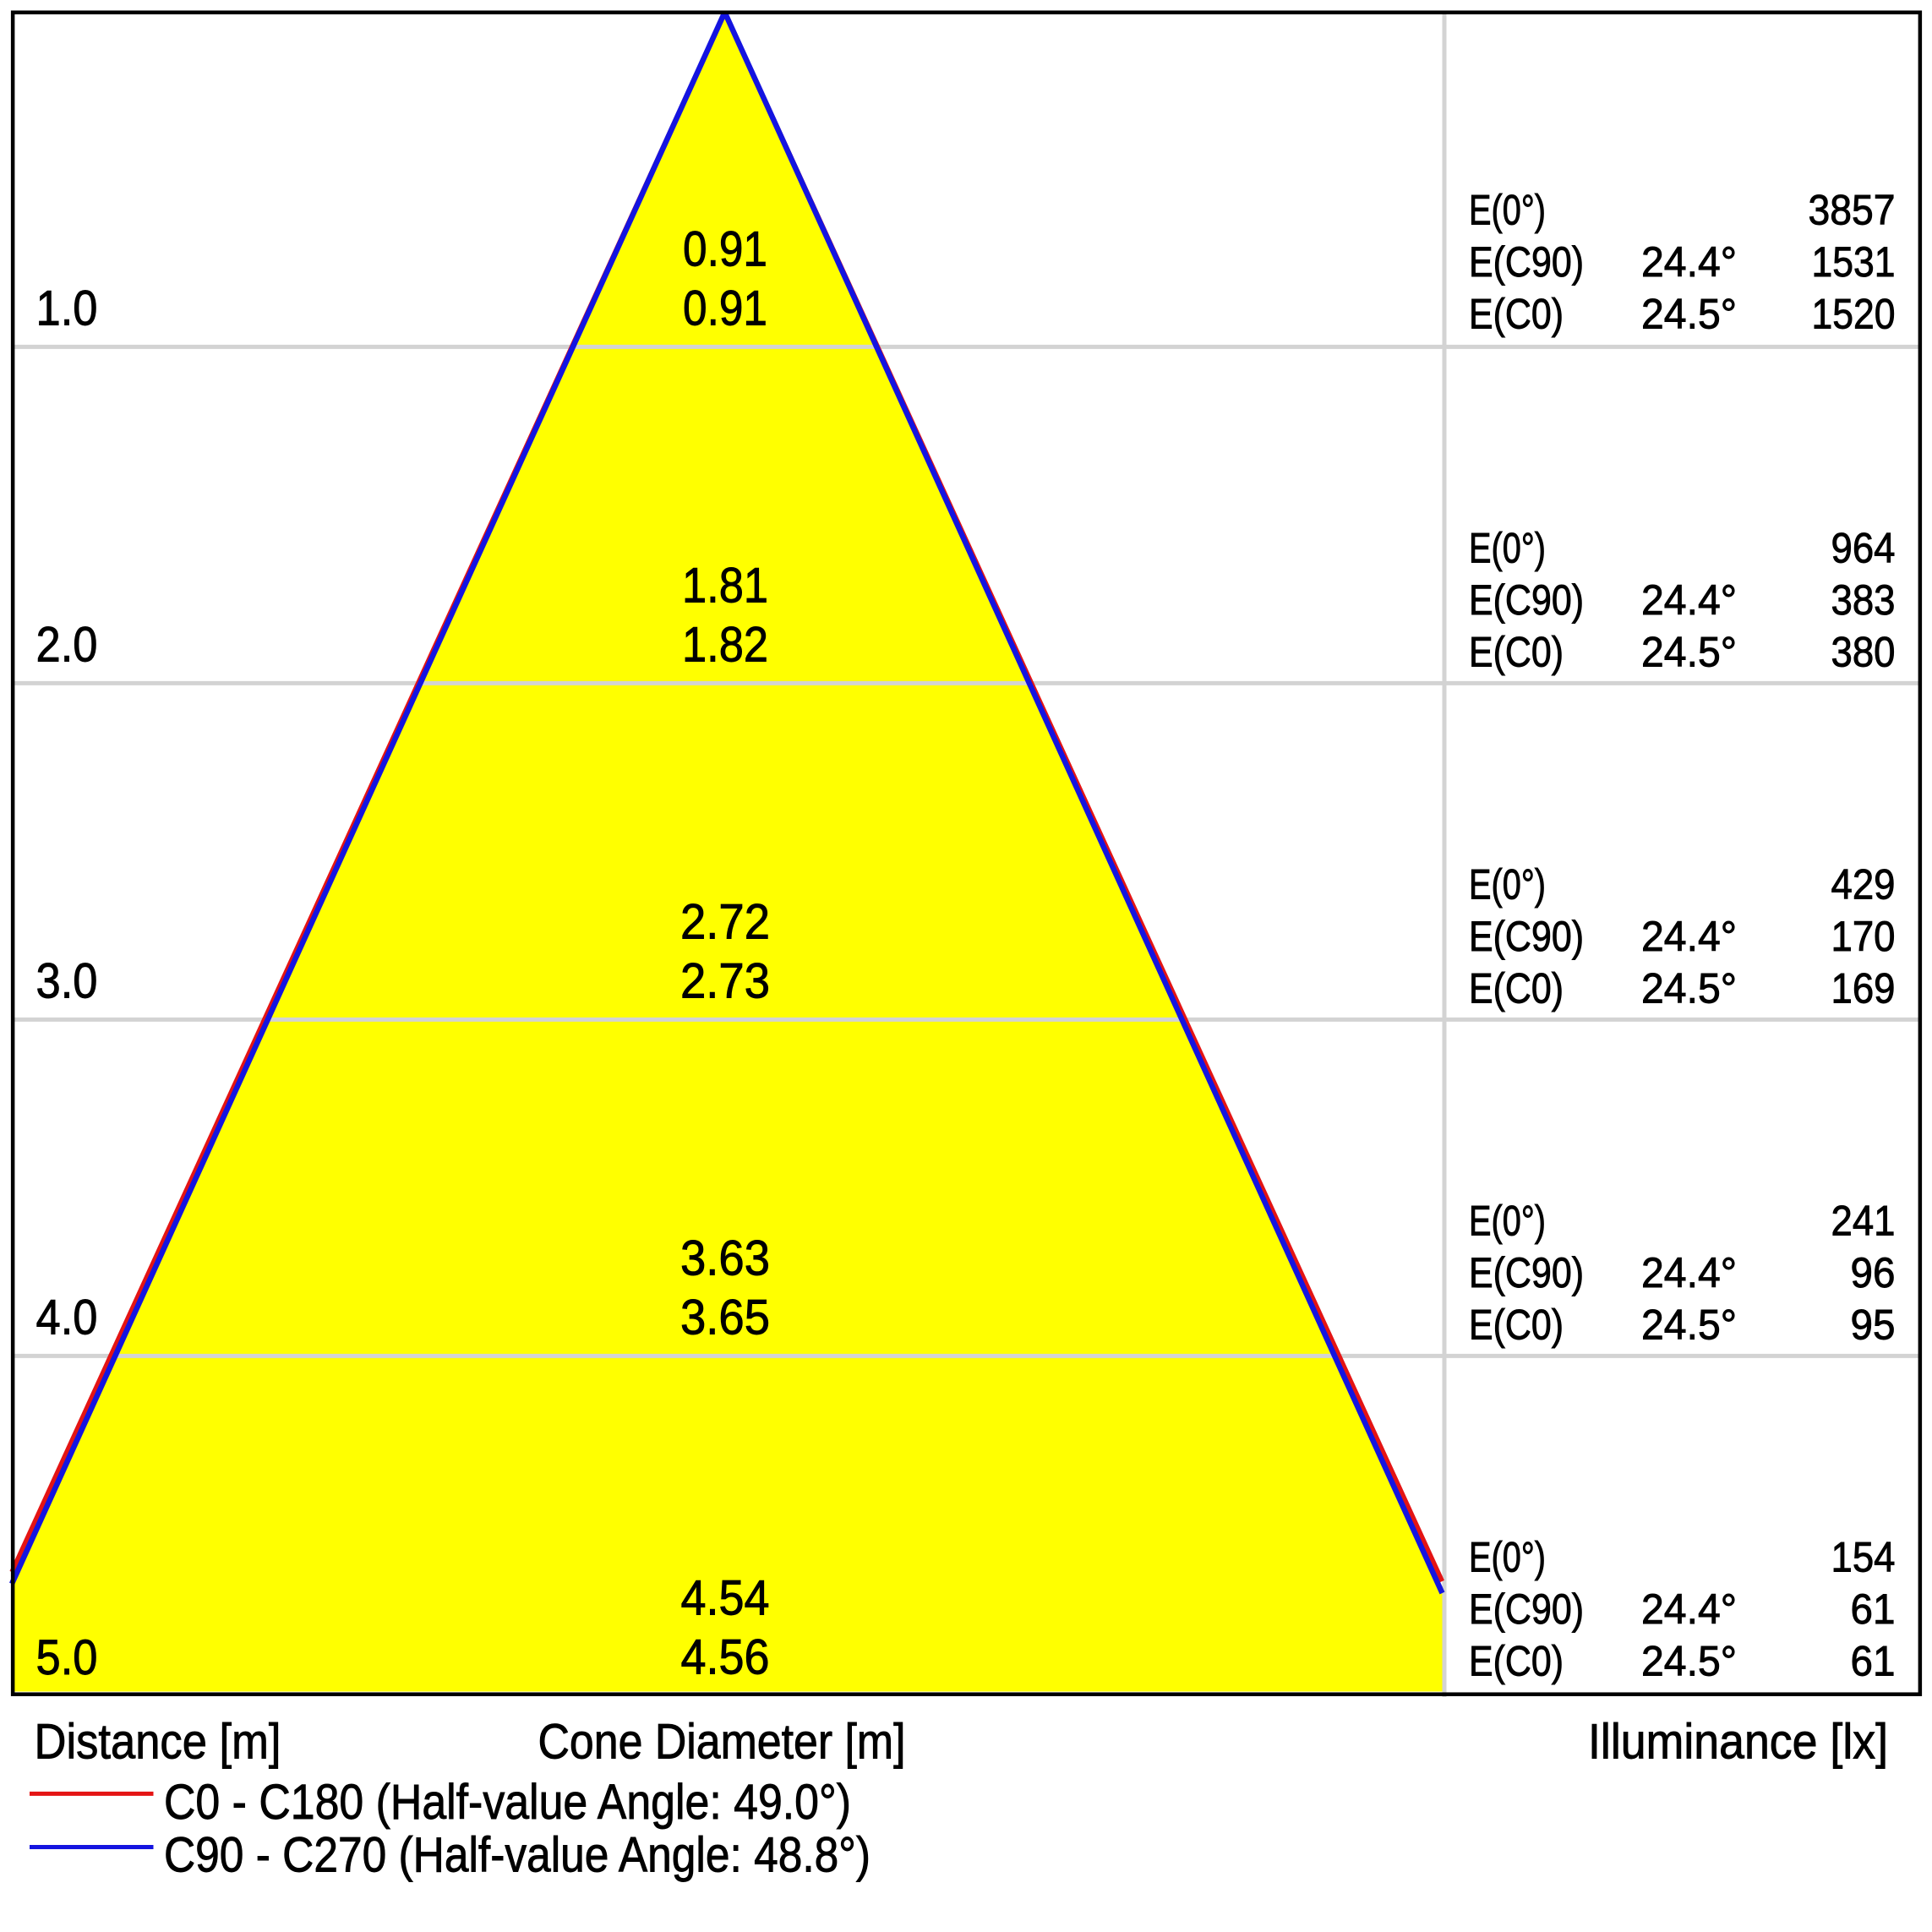  What do you see at coordinates (517, 1855) in the screenshot?
I see `svg-text:C90 - C270 (Half-value Angle:: C90 - C270 (Half-value Angle: 48.8°)` at bounding box center [517, 1855].